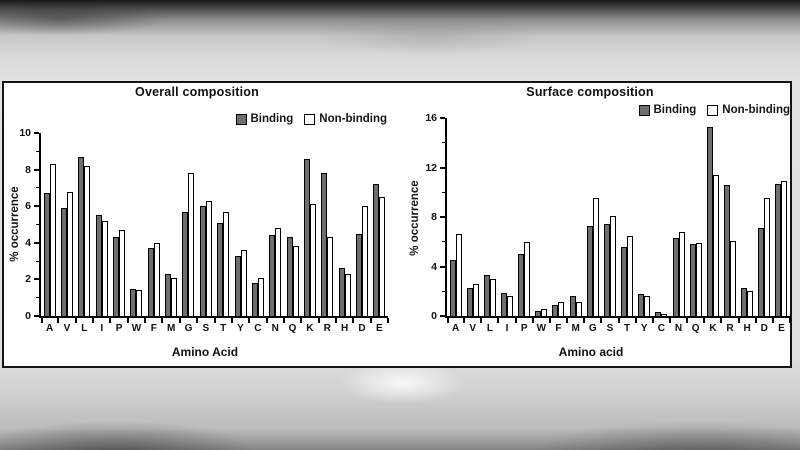 Image resolution: width=800 pixels, height=450 pixels. Describe the element at coordinates (744, 301) in the screenshot. I see `bar-H-binding` at that location.